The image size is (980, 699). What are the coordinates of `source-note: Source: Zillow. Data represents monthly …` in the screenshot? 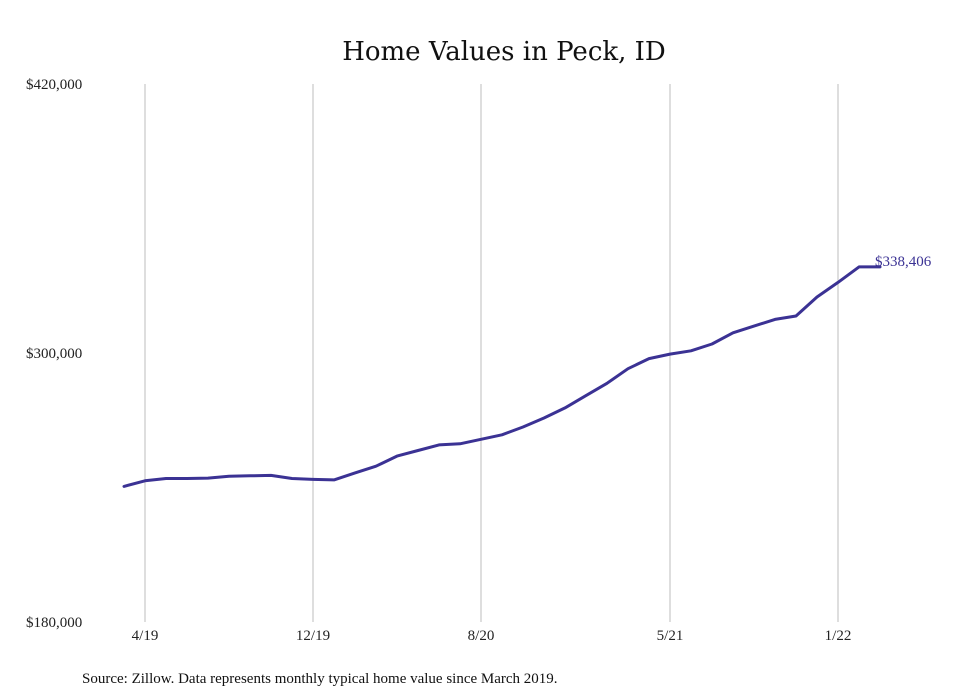 It's located at (320, 679).